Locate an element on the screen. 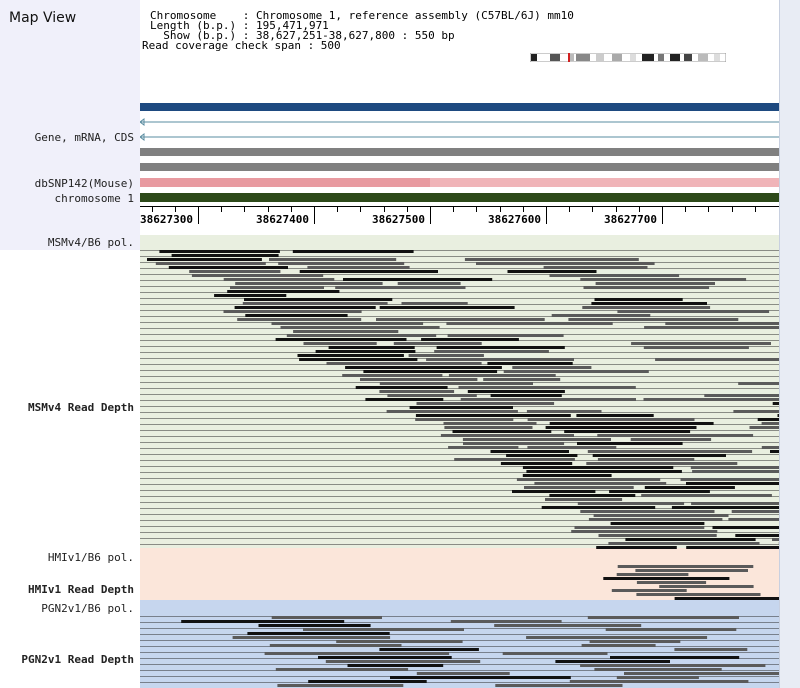 The width and height of the screenshot is (800, 688). track-label-pgn-pol: PGN2v1/B6 pol. is located at coordinates (87, 608).